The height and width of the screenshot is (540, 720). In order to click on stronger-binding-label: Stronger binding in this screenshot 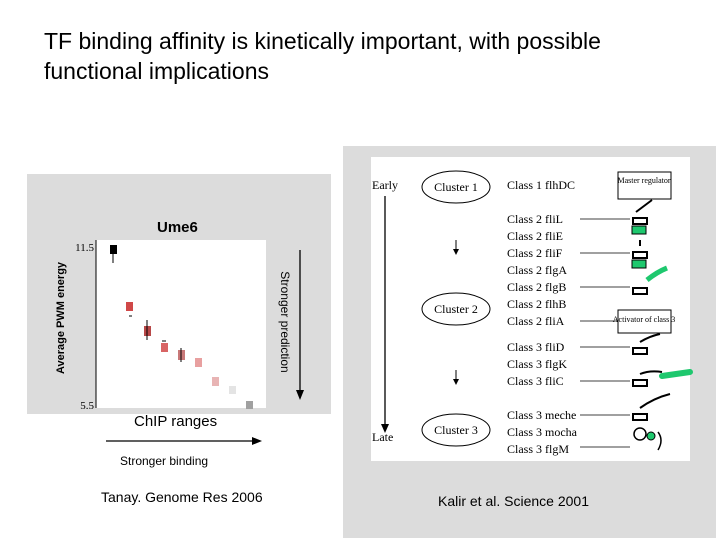, I will do `click(164, 461)`.